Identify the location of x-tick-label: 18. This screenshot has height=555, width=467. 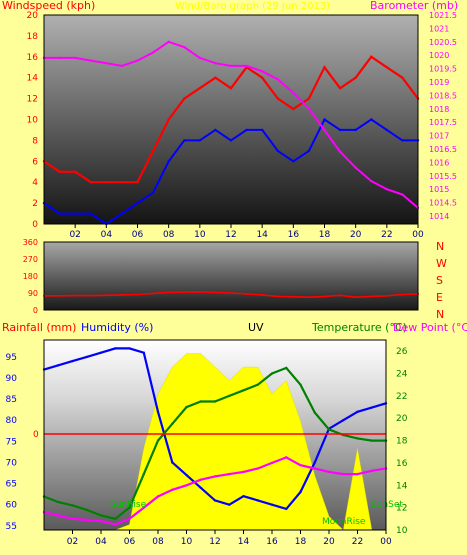
(301, 542).